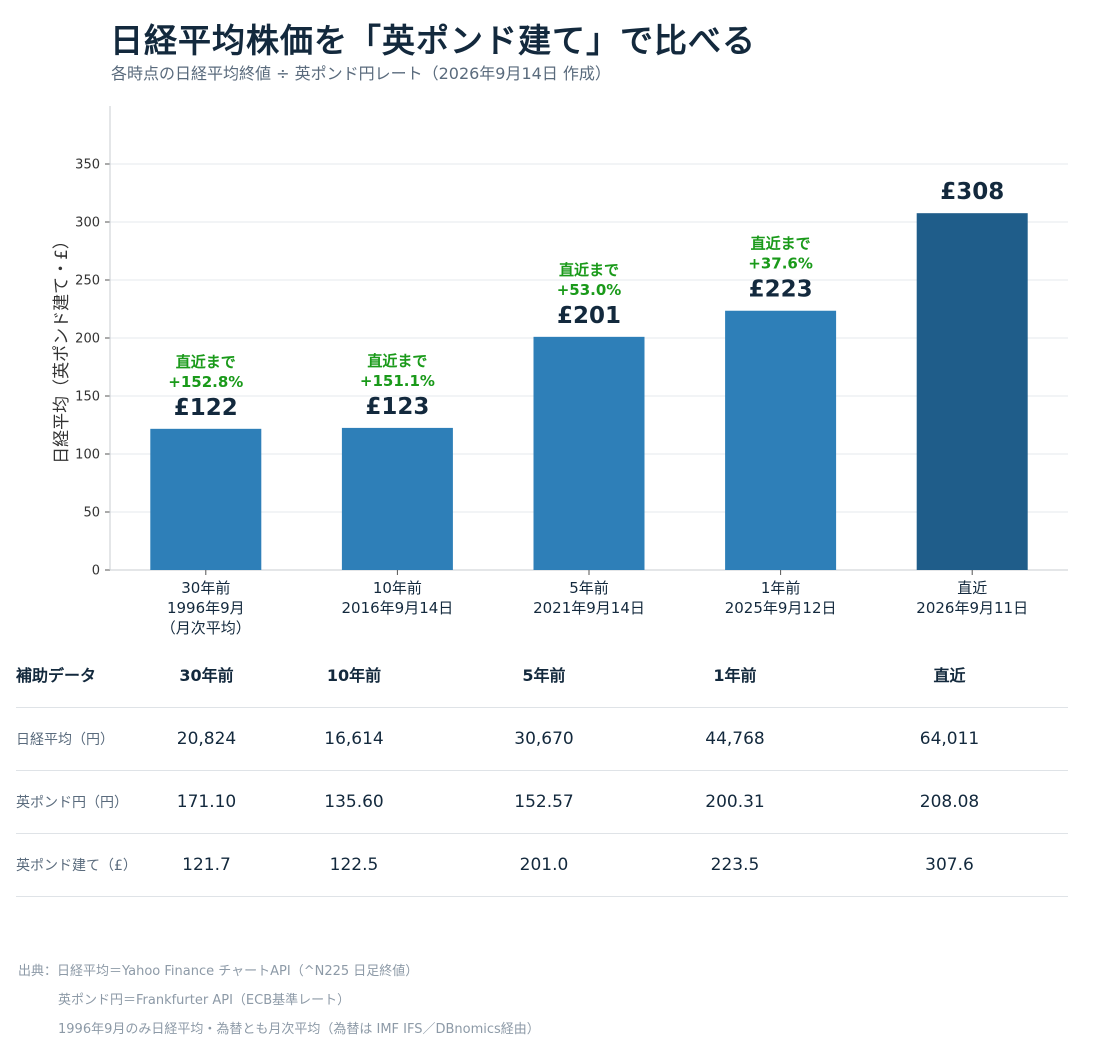 This screenshot has height=1056, width=1100. I want to click on table-row-nikkei-gbp: 英ポンド建て（£） 121.7 122.5 201.0 223.5 307.6, so click(542, 865).